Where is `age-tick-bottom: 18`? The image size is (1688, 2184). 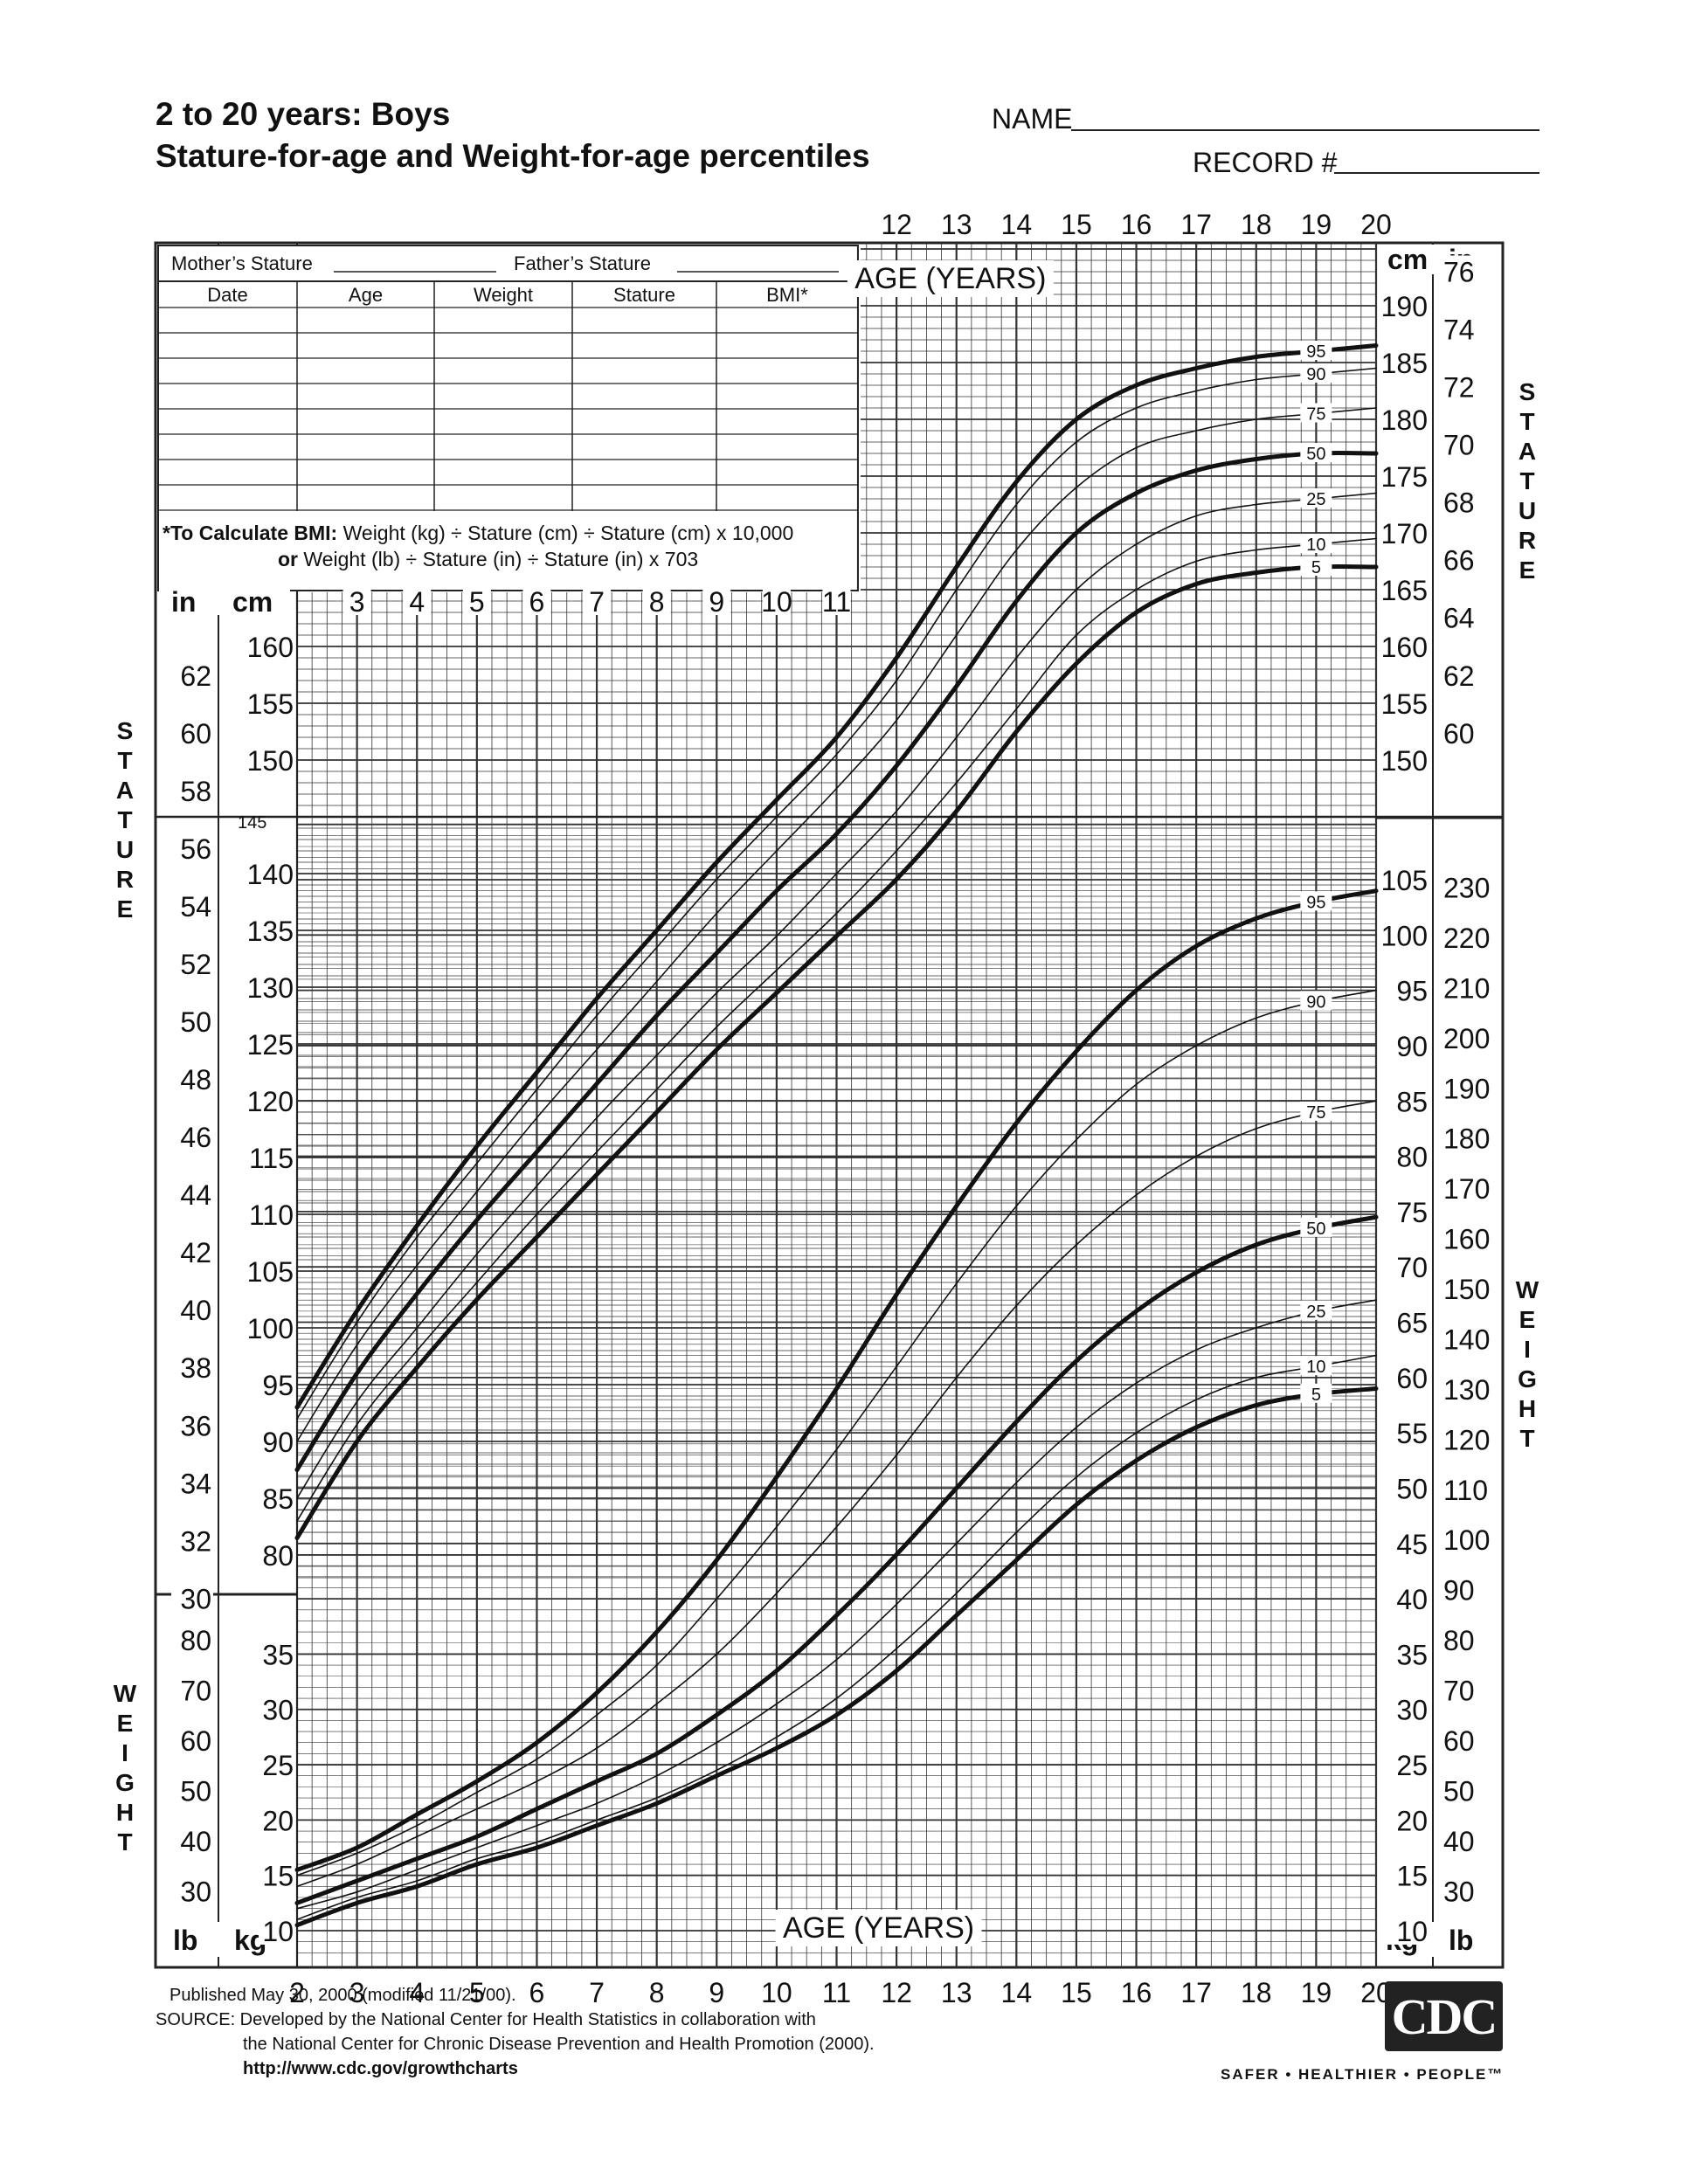
age-tick-bottom: 18 is located at coordinates (1256, 1992).